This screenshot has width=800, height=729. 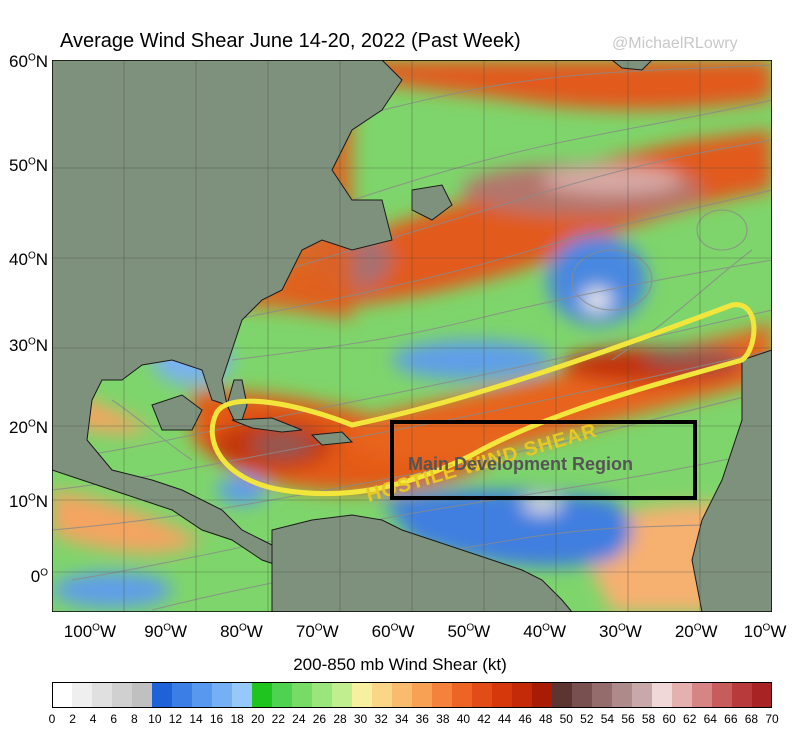 What do you see at coordinates (89, 631) in the screenshot?
I see `lon-label-100: 100OW` at bounding box center [89, 631].